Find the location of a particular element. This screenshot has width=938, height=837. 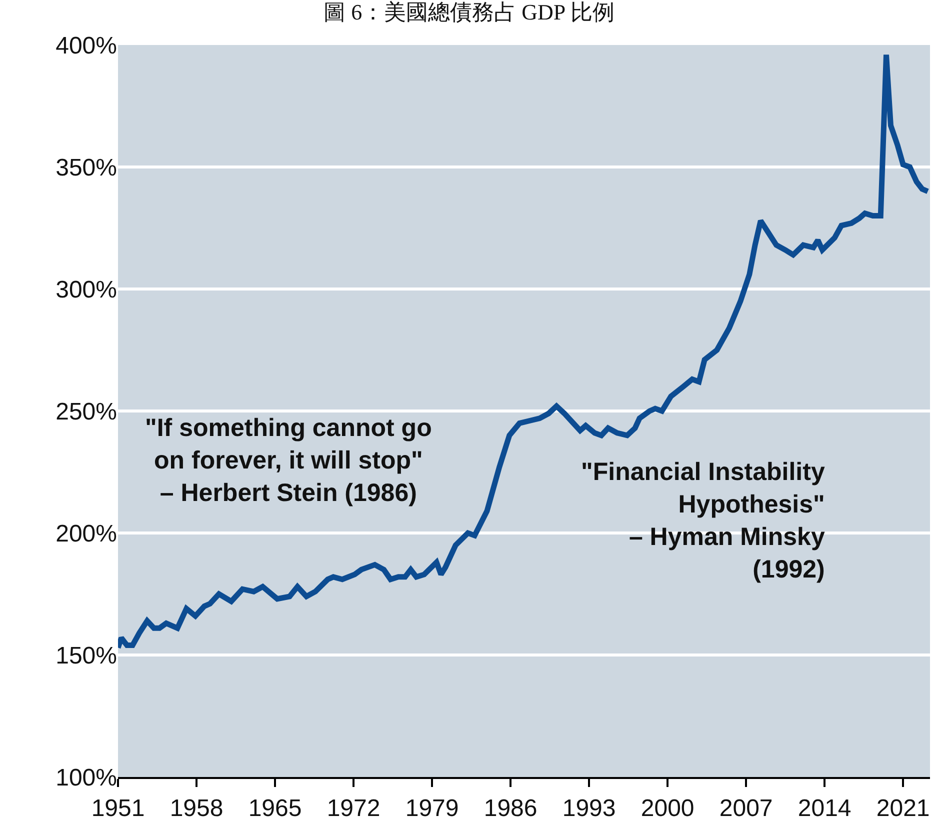

chart-title: 圖 6：美國總債務占 GDP 比例 is located at coordinates (469, 12).